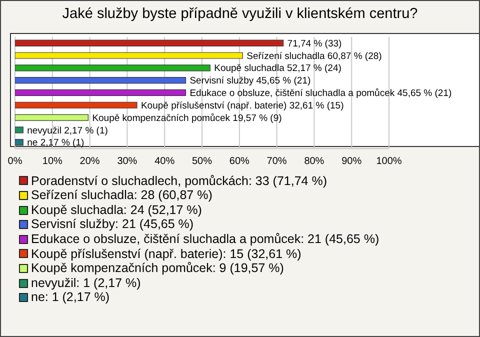 The width and height of the screenshot is (480, 337). I want to click on data-label: Edukace o obsluze, čištění sluchadla a pomůcek 45,65 % (21), so click(321, 94).